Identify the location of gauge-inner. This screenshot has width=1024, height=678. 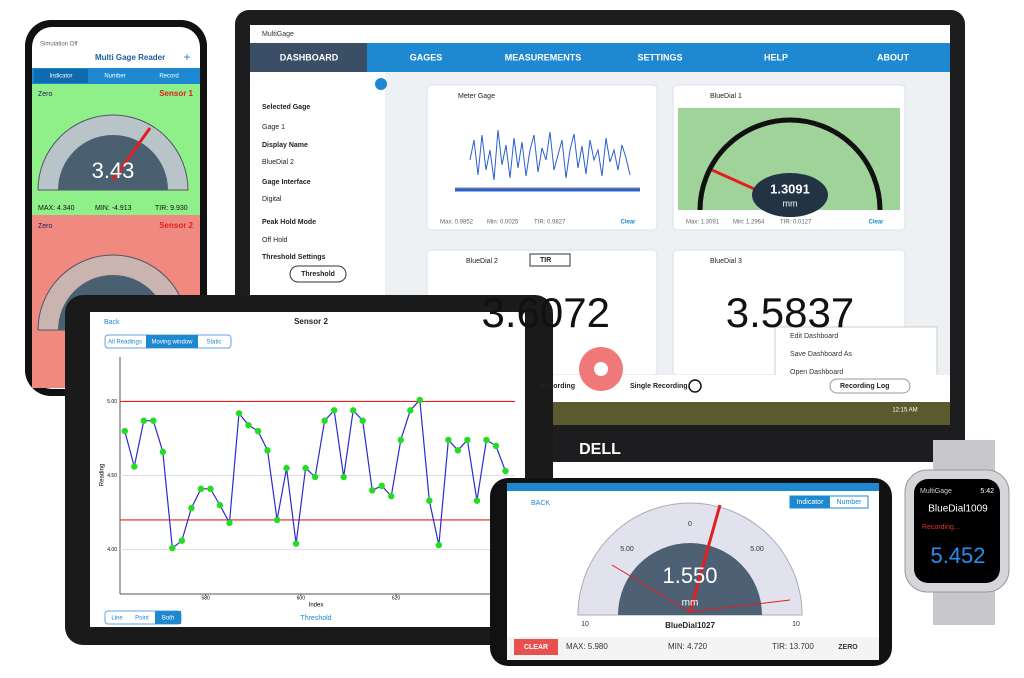
(690, 579).